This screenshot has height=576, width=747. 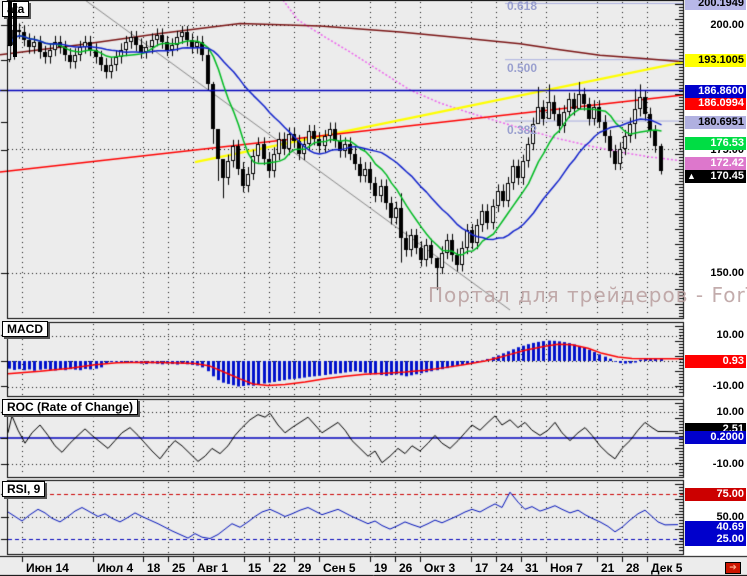 What do you see at coordinates (339, 568) in the screenshot?
I see `date-label: Сен 5` at bounding box center [339, 568].